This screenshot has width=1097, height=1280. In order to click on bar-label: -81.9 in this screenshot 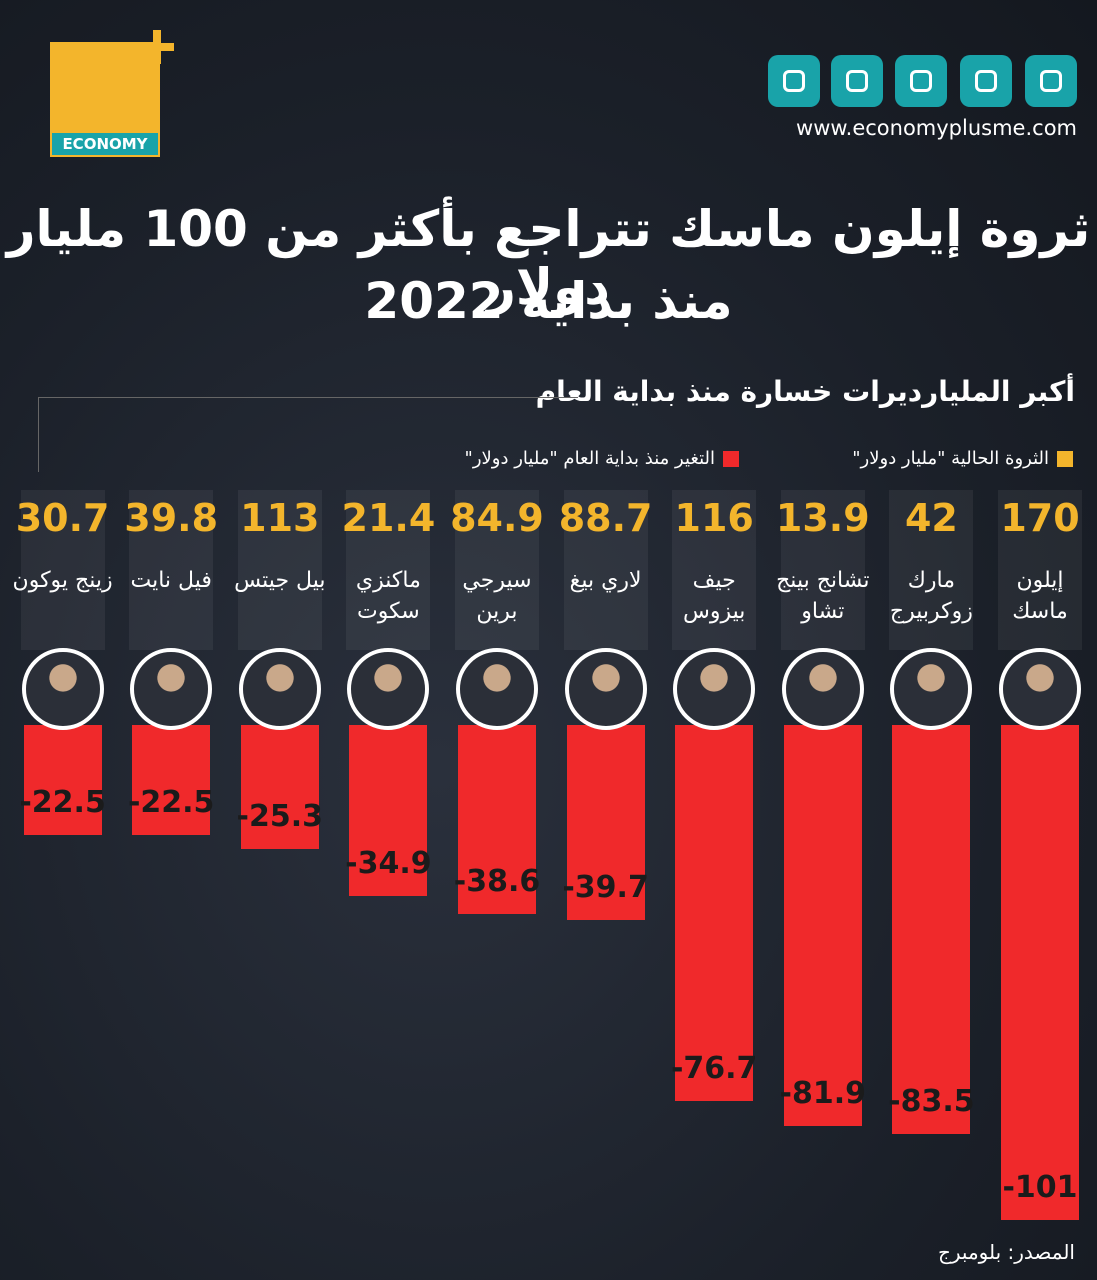, I will do `click(823, 1094)`.